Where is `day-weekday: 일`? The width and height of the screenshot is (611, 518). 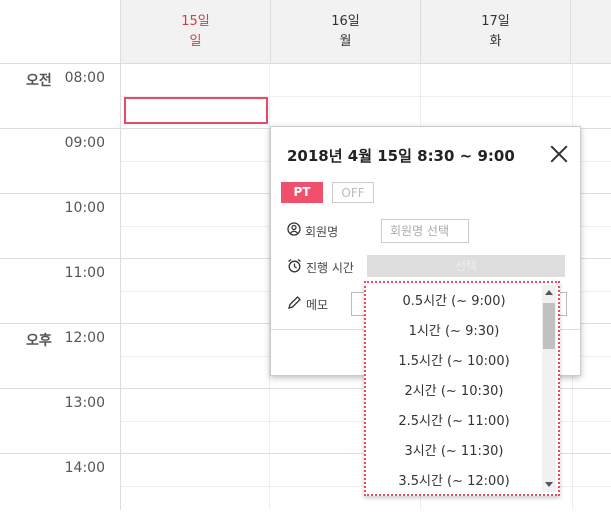
day-weekday: 일 is located at coordinates (195, 41).